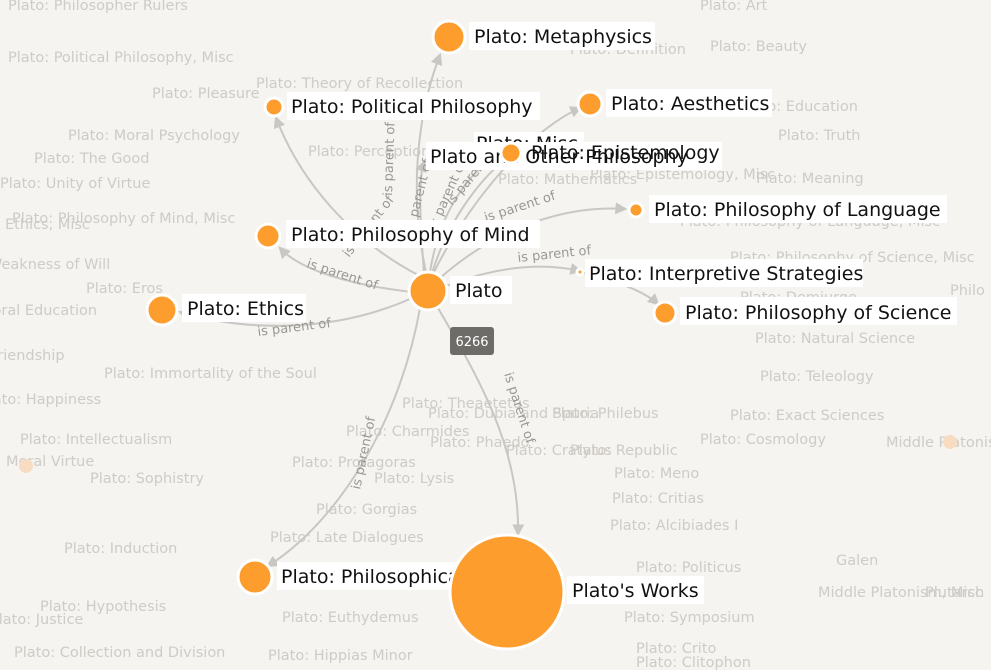 This screenshot has height=670, width=991. I want to click on bg-label: Plato: Philosophy of Mind, Misc, so click(123, 219).